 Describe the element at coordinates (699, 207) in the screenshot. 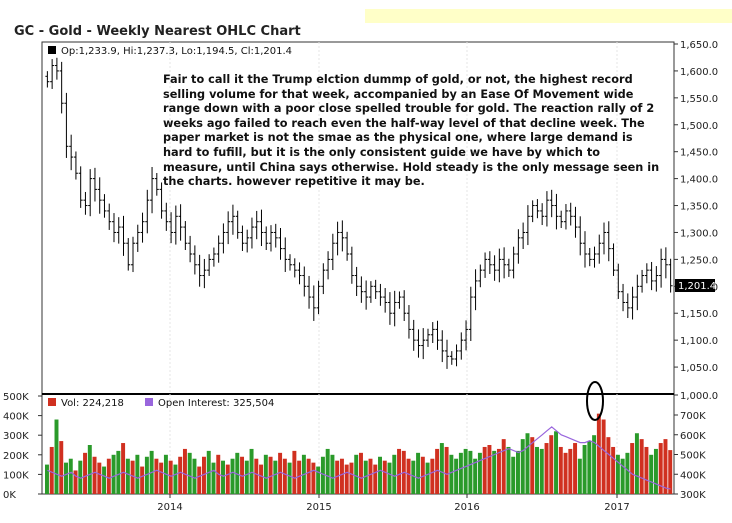

I see `price-tick-label: 1,350.0` at that location.